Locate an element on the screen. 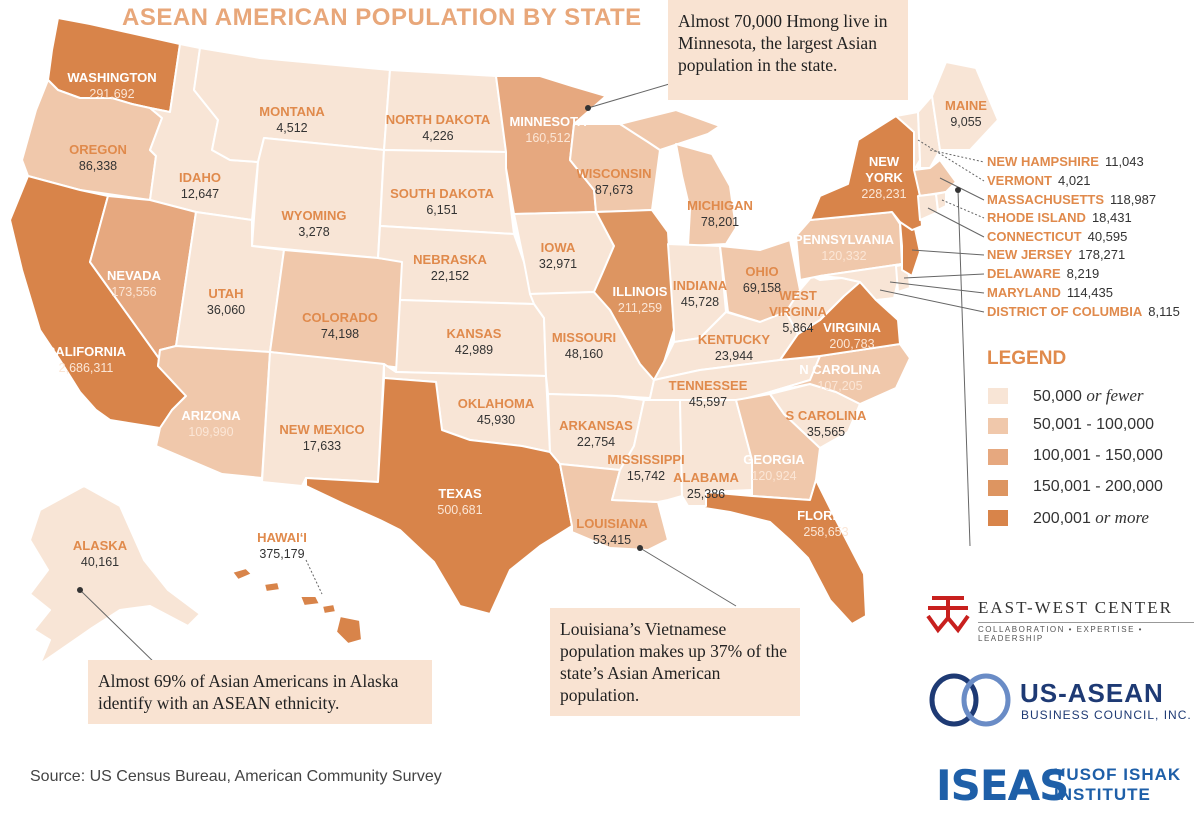 The image size is (1200, 816). state-maine is located at coordinates (965, 106).